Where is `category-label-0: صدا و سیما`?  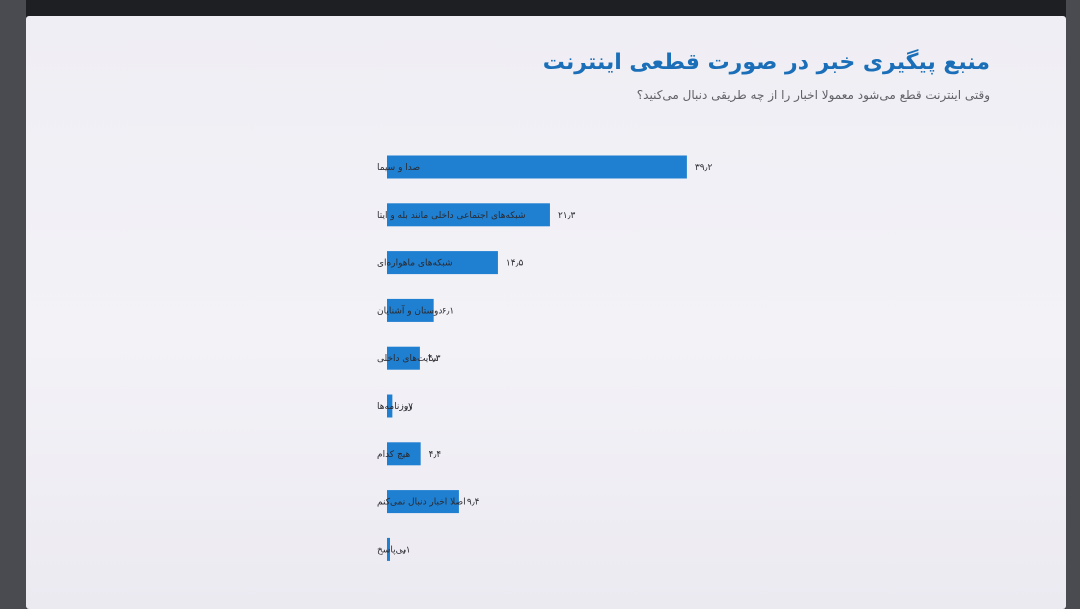 category-label-0: صدا و سیما is located at coordinates (398, 168).